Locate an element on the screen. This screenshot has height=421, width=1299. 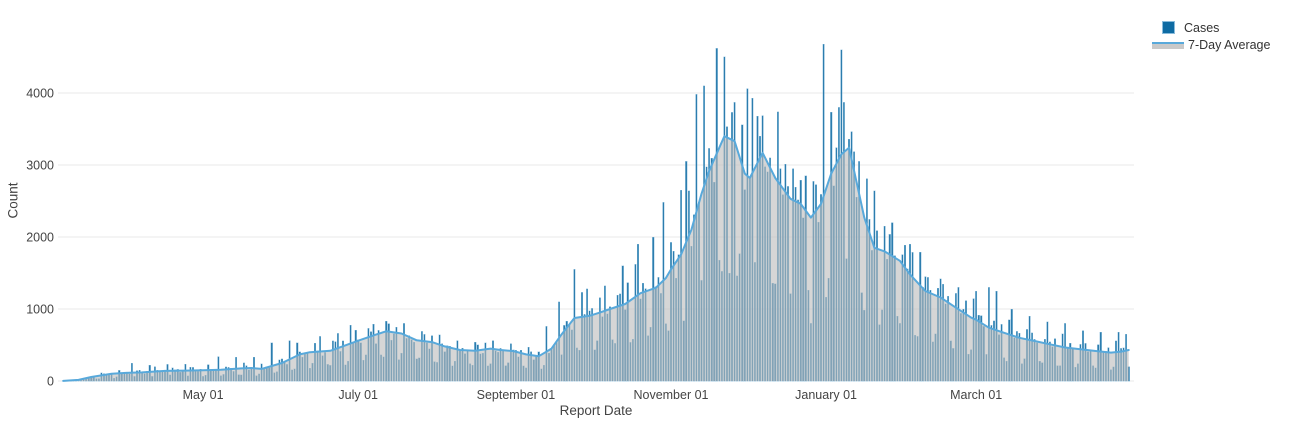
y-tick-label: 1000 is located at coordinates (40, 310).